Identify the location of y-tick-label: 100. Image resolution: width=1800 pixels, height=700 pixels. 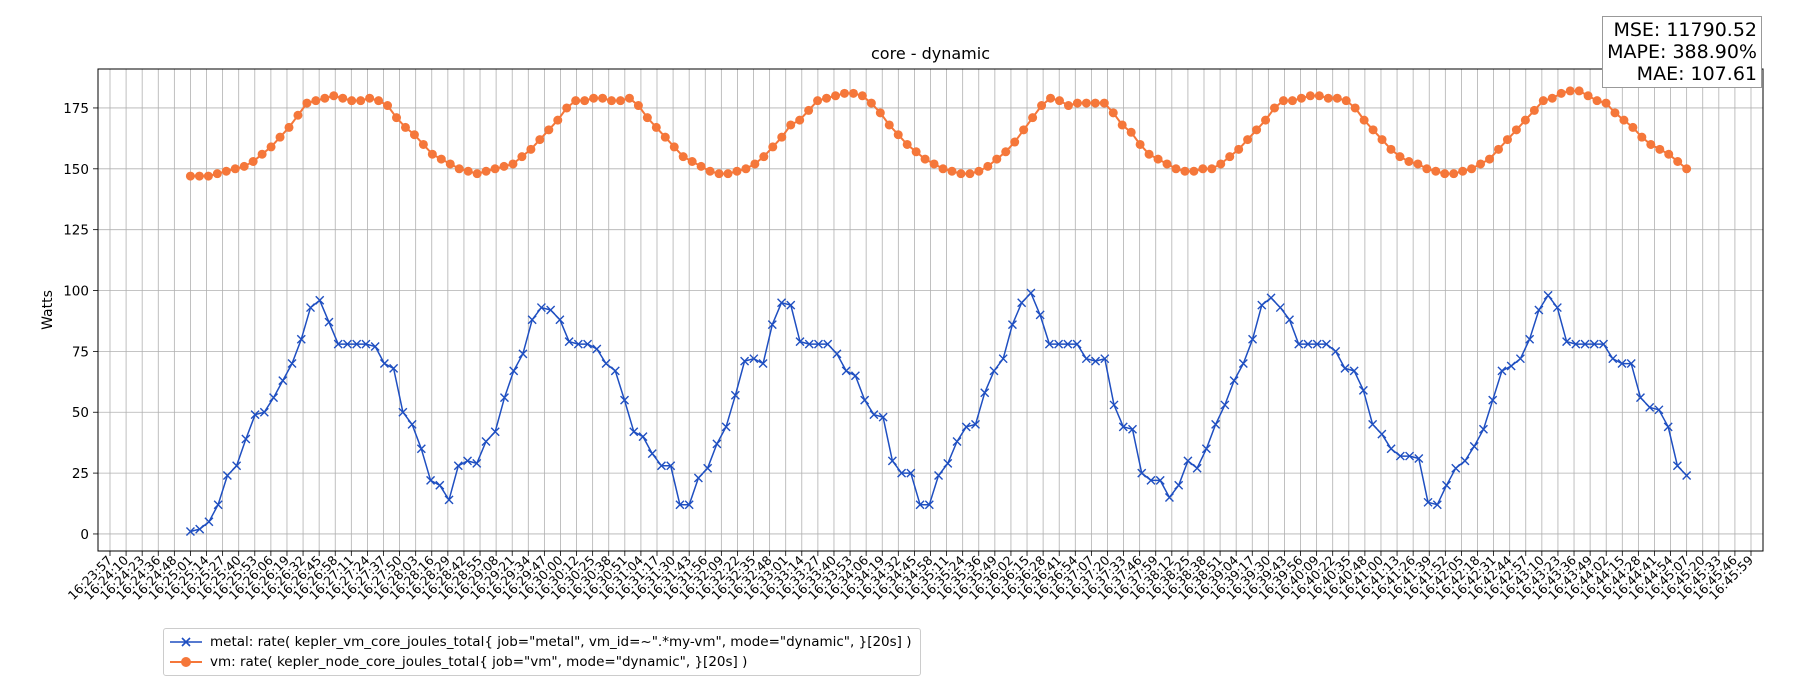
(76, 292).